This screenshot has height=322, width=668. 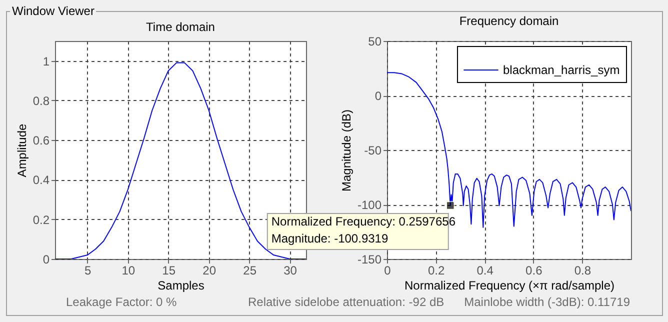 What do you see at coordinates (46, 61) in the screenshot?
I see `y-tick-label: 1` at bounding box center [46, 61].